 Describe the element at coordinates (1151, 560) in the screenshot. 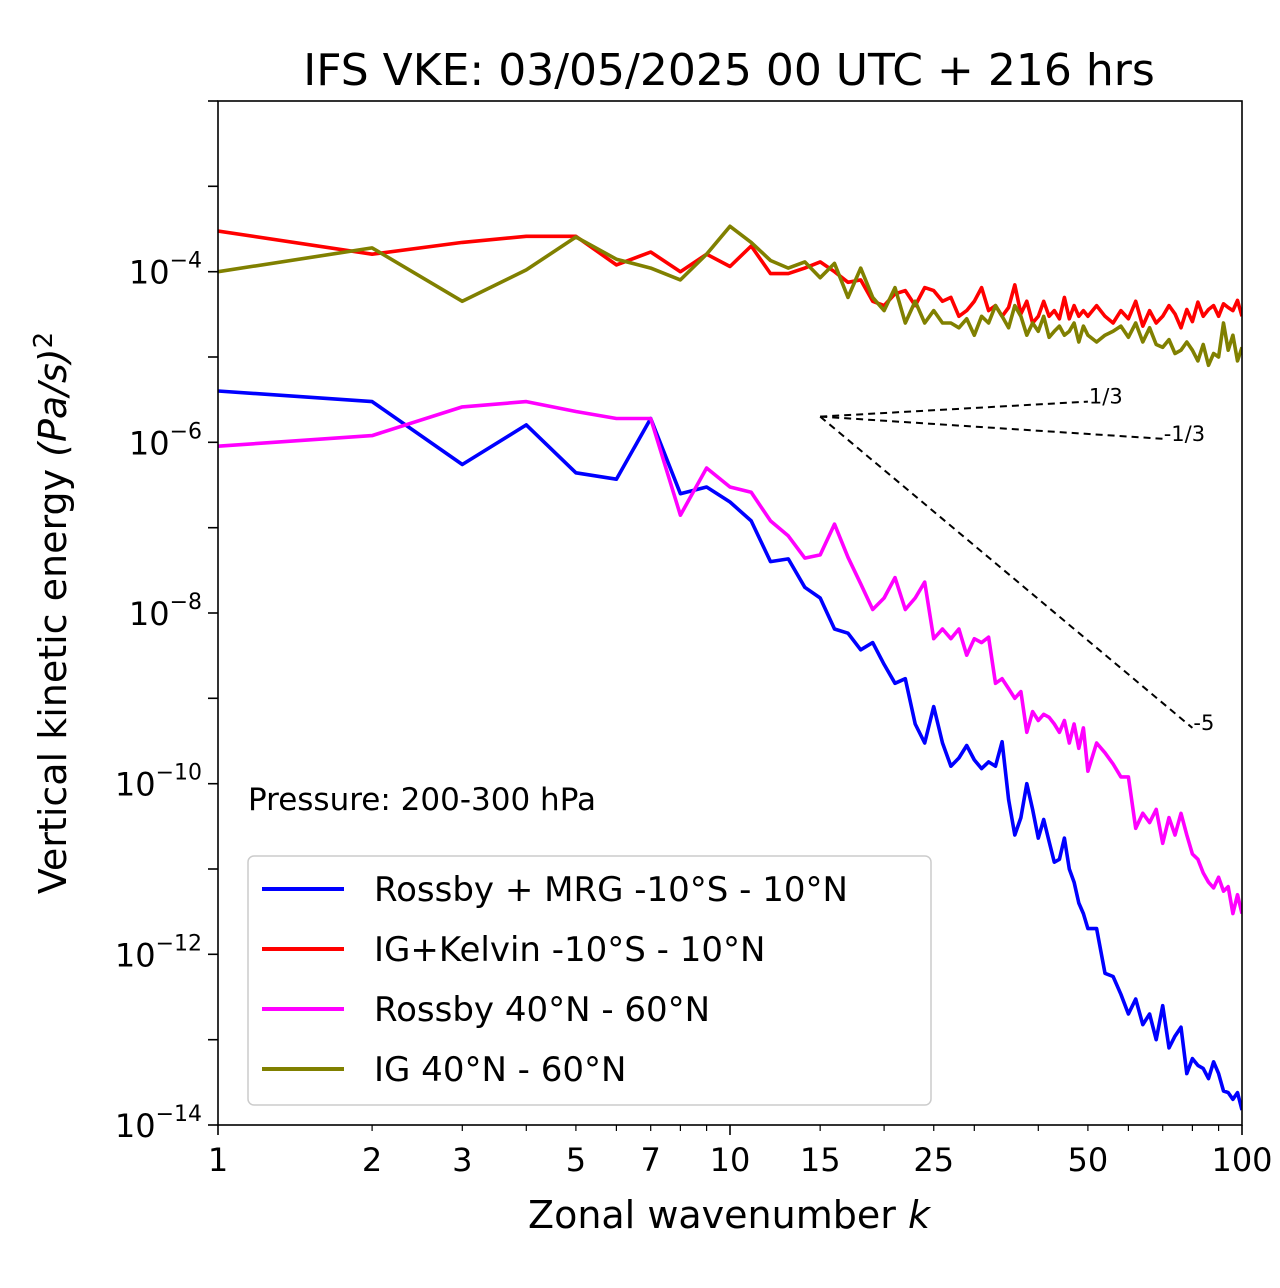

I see `reference-slope-labels: 1/3 -1/3 -5` at that location.